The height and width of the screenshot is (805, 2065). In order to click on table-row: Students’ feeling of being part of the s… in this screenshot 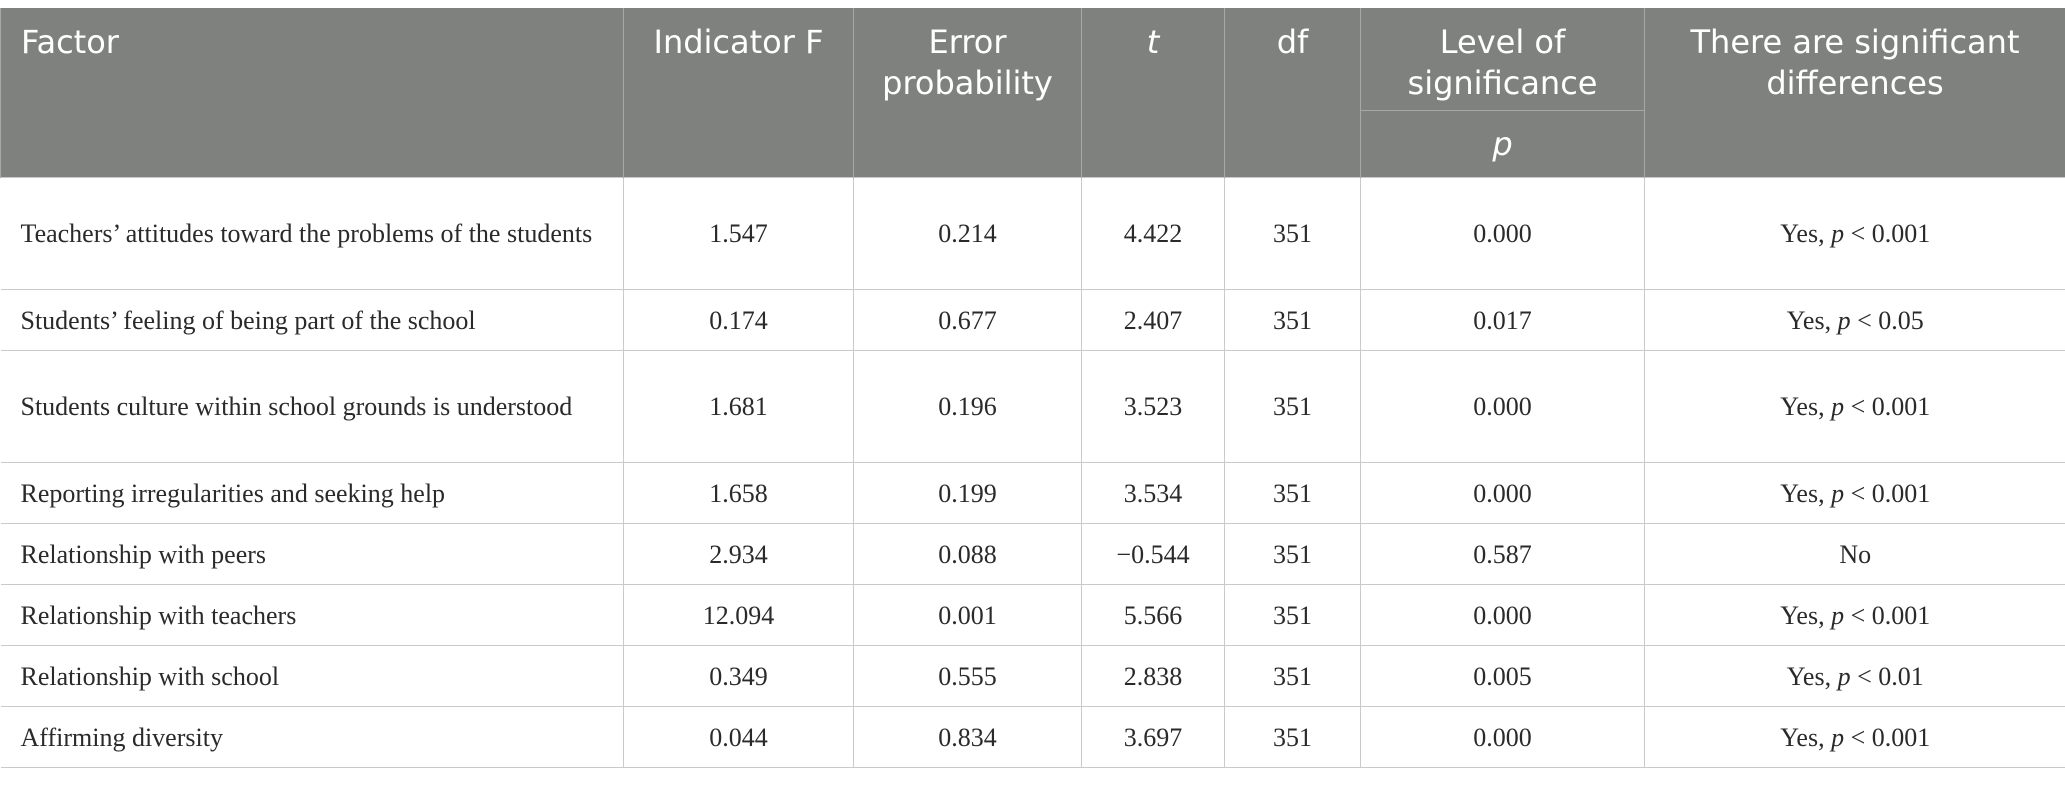, I will do `click(1033, 320)`.